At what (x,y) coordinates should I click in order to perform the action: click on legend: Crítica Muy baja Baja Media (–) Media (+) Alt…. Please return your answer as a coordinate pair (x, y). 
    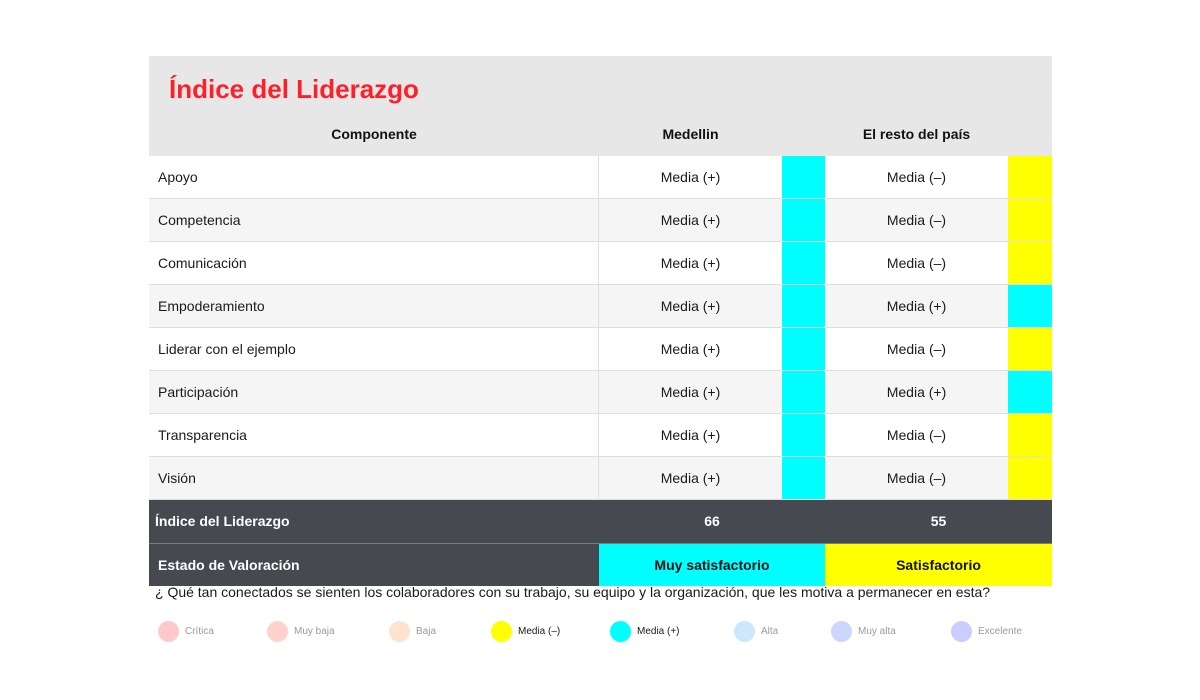
    Looking at the image, I should click on (598, 632).